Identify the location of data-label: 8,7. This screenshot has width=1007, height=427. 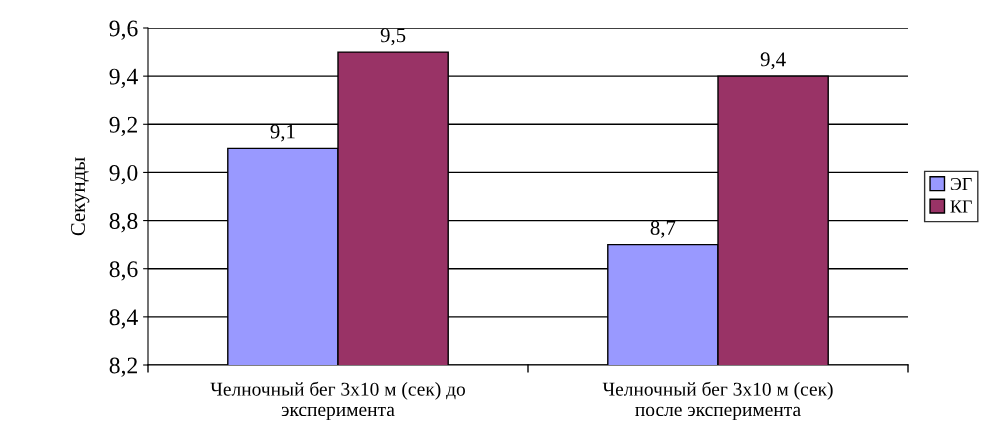
(663, 229).